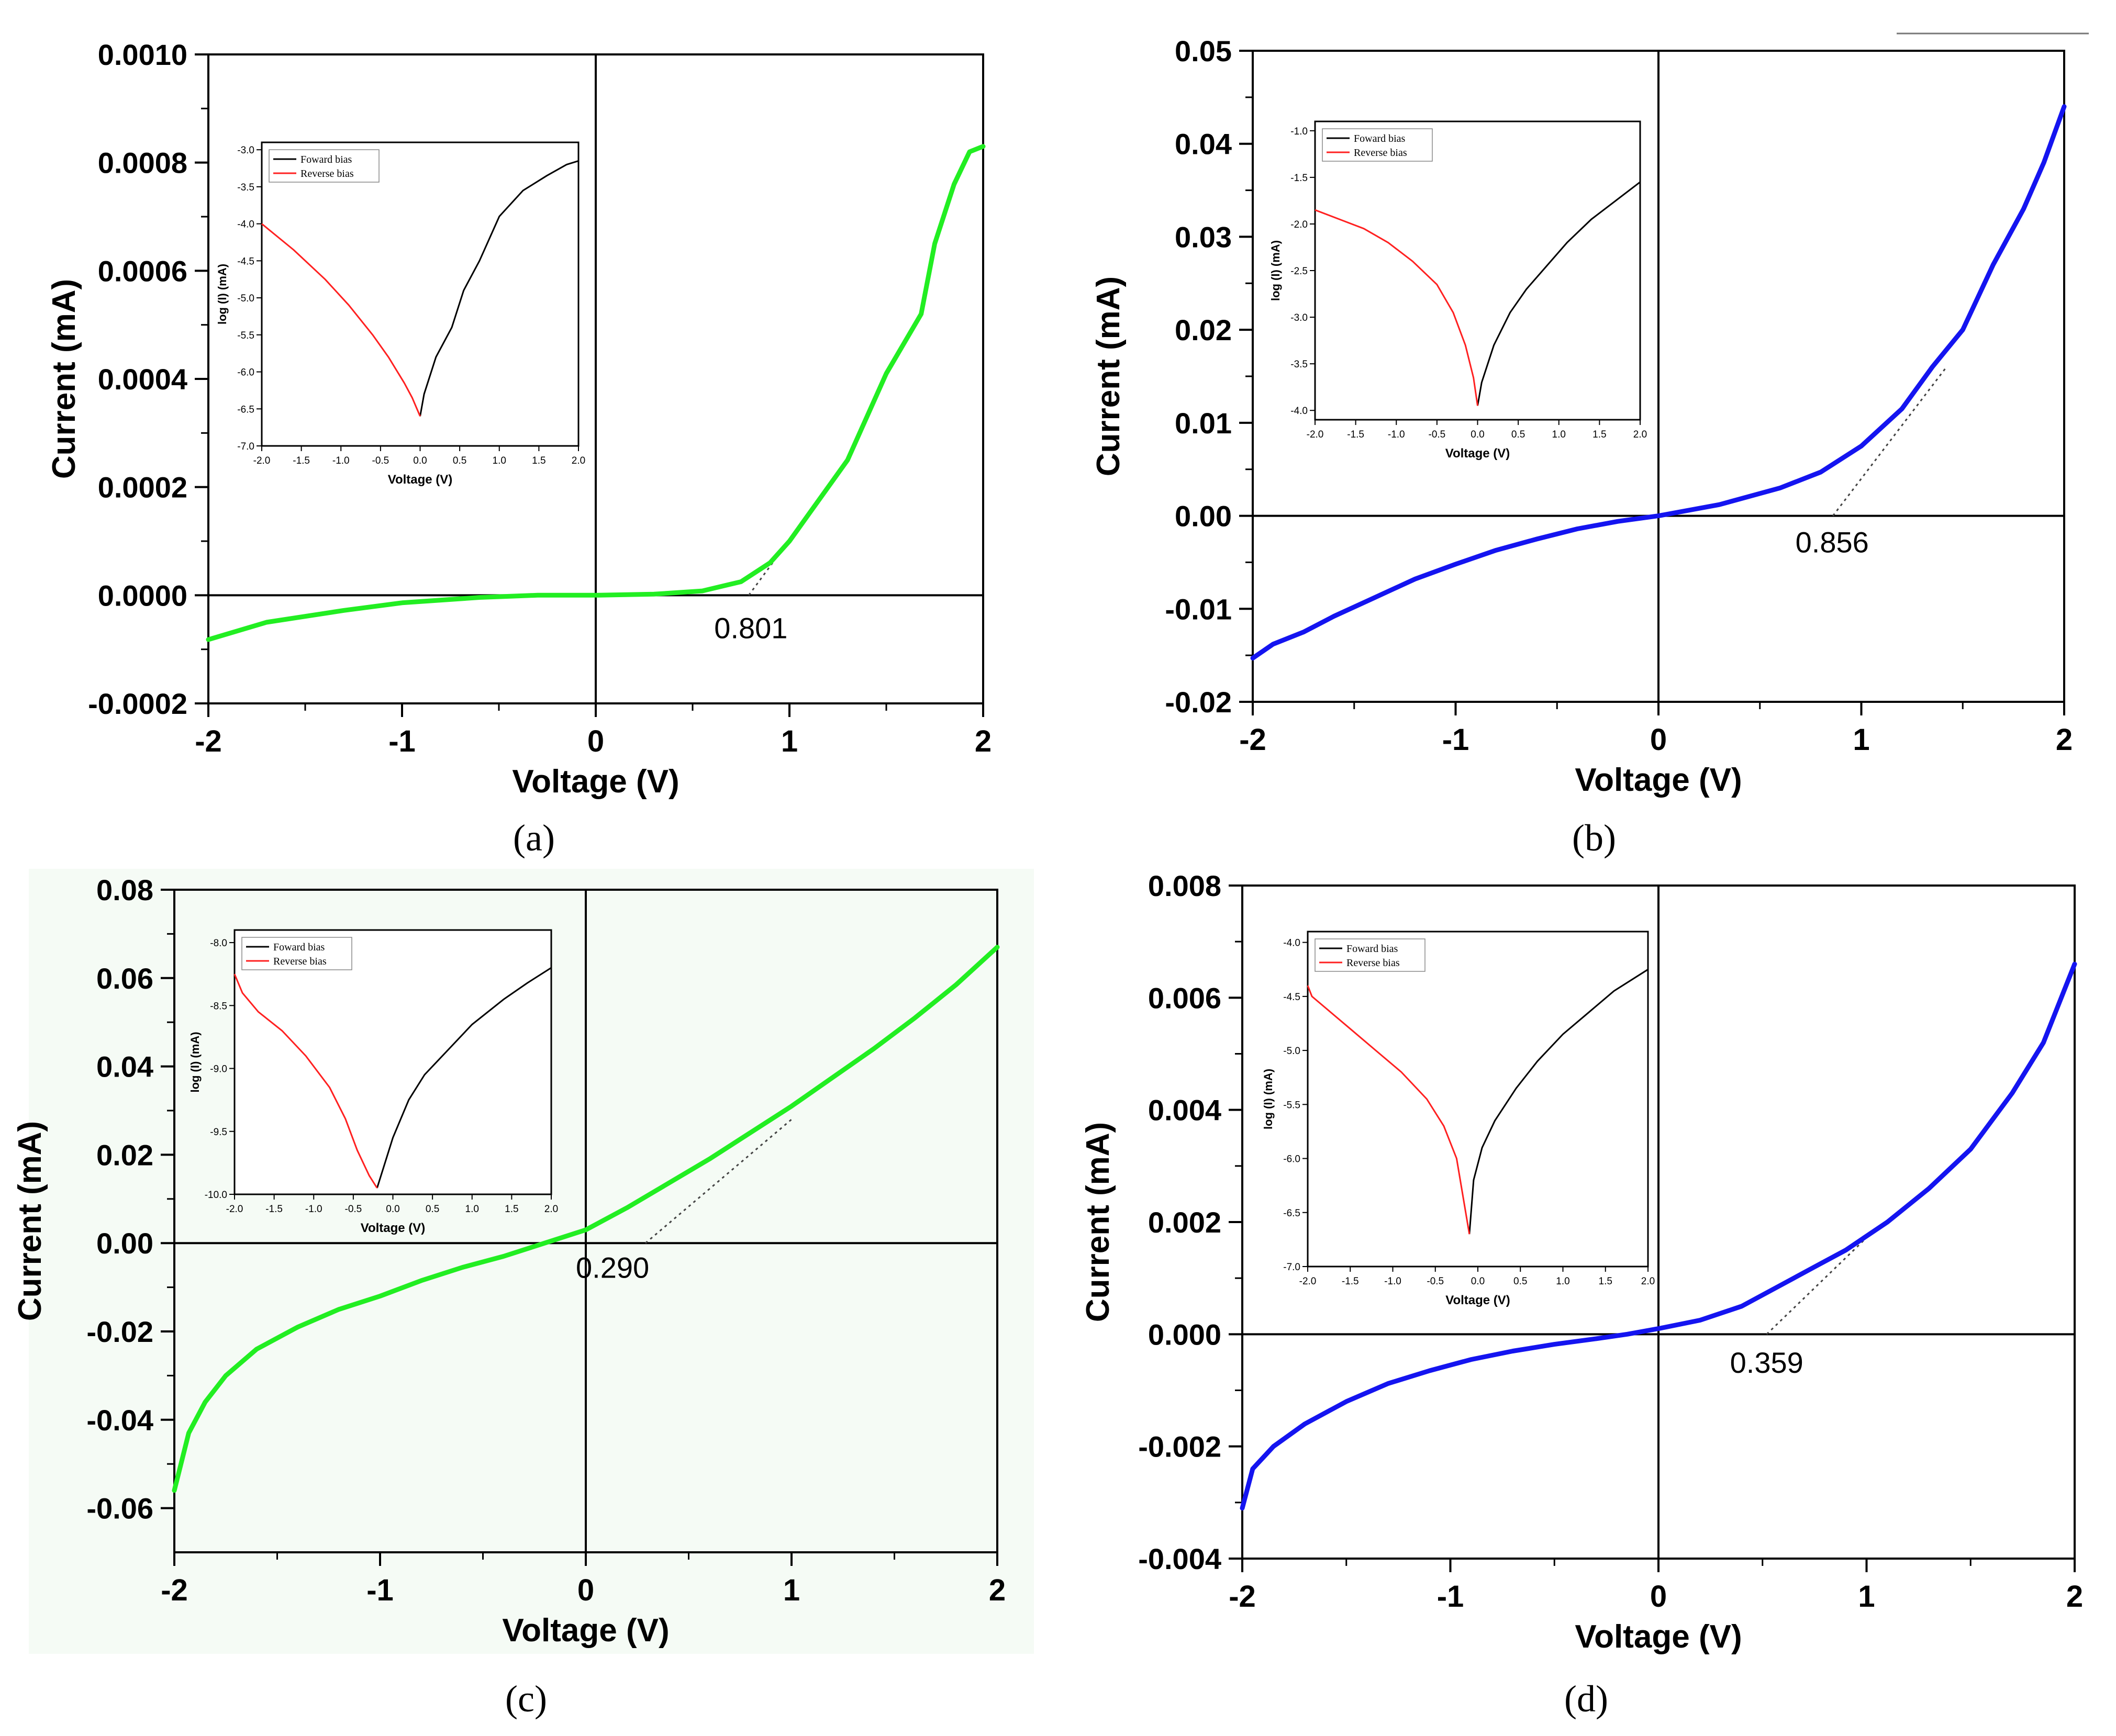 This screenshot has height=1736, width=2116. What do you see at coordinates (1203, 51) in the screenshot?
I see `b-y-tick-label: 0.05` at bounding box center [1203, 51].